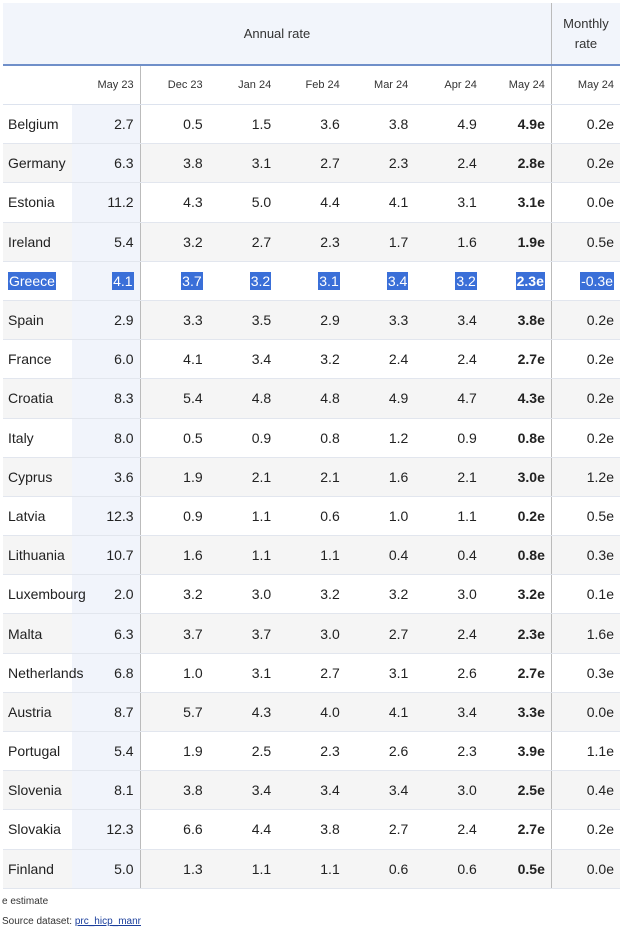  I want to click on value-cell: 3.7, so click(174, 281).